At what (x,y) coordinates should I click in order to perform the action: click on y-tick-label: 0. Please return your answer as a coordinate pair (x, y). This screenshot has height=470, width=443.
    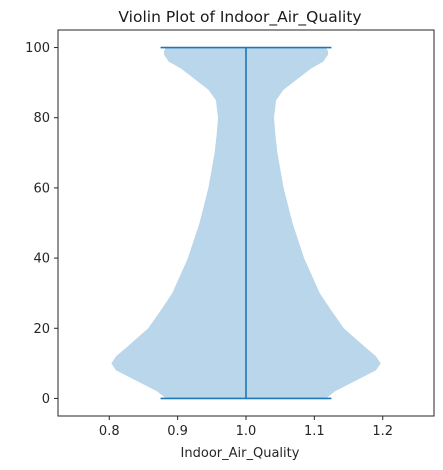
    Looking at the image, I should click on (46, 399).